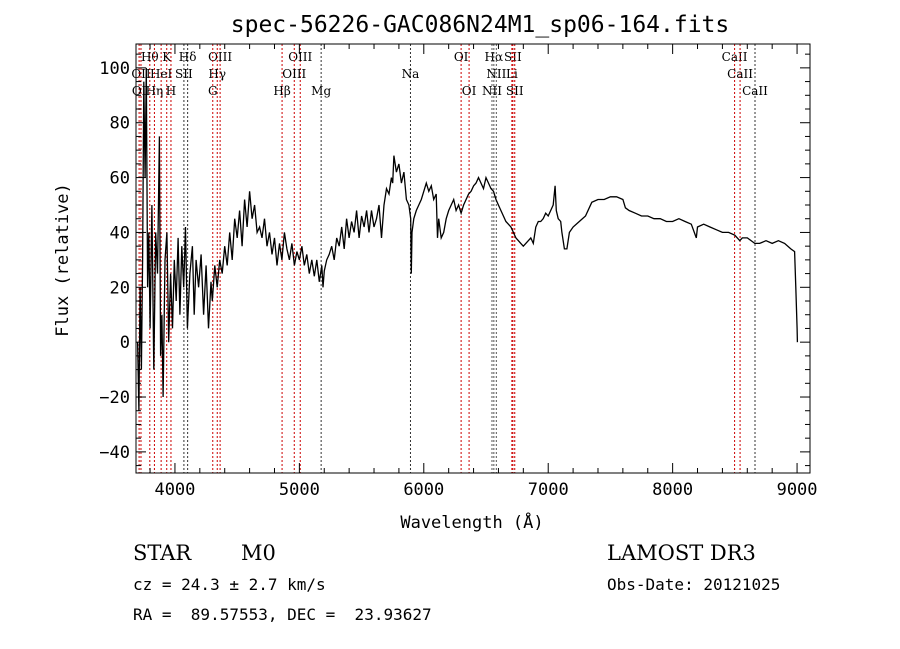 The width and height of the screenshot is (900, 649). What do you see at coordinates (548, 490) in the screenshot?
I see `x-tick-label: 7000` at bounding box center [548, 490].